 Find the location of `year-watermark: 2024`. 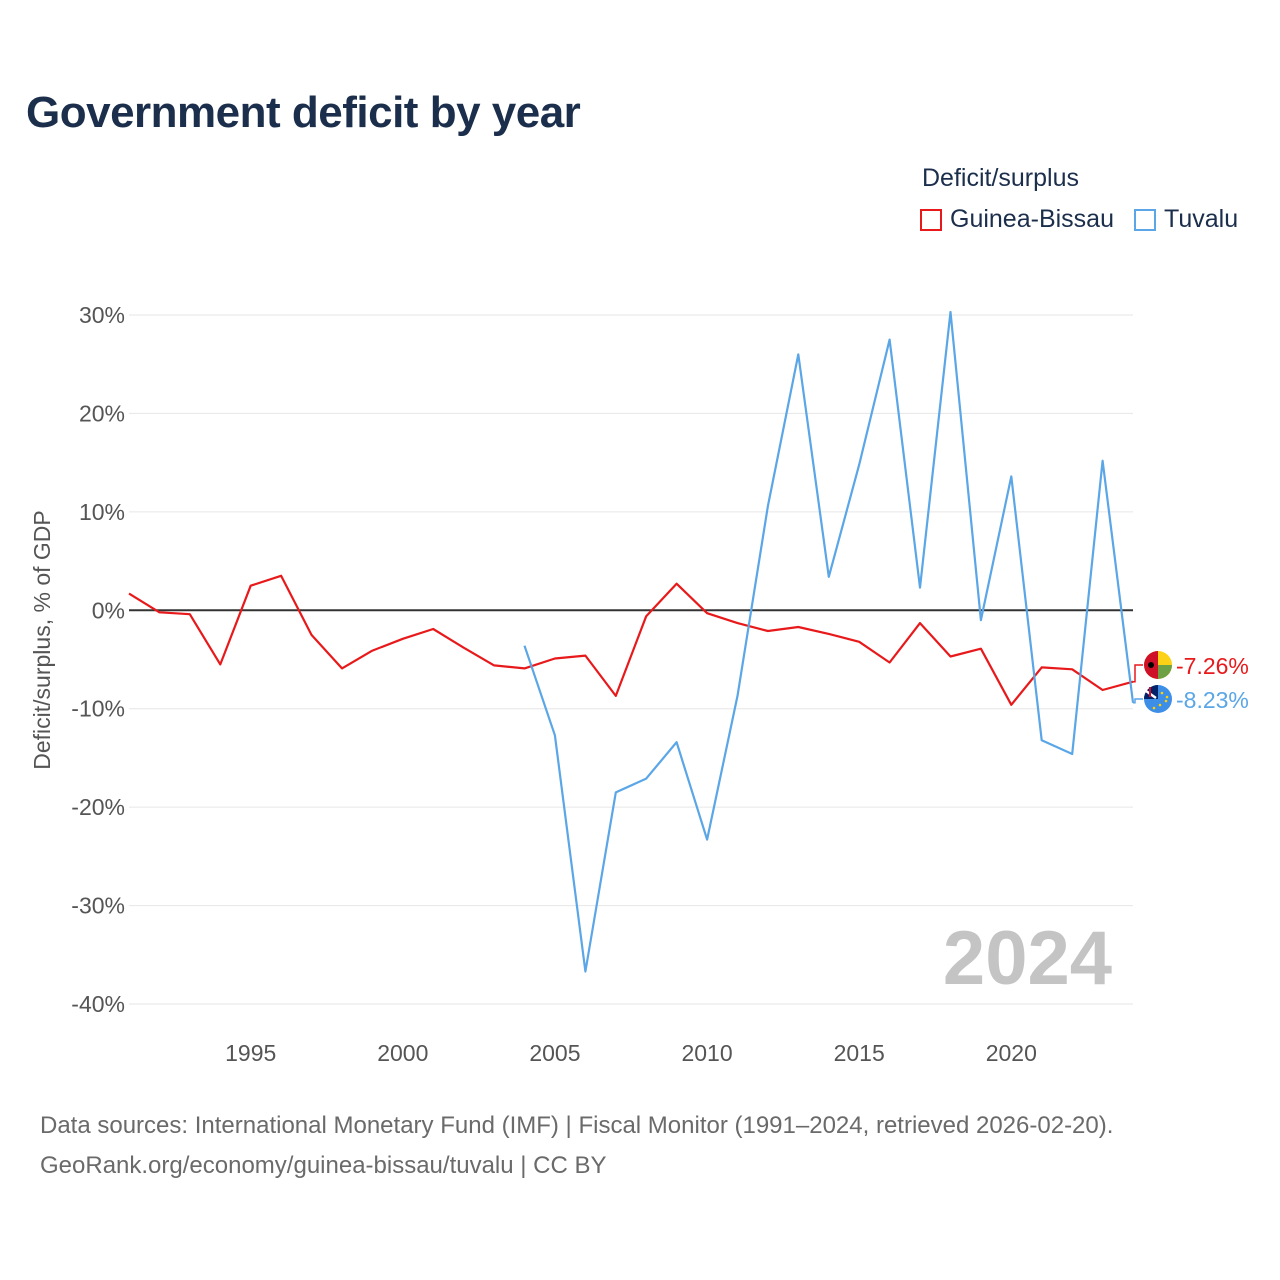

year-watermark: 2024 is located at coordinates (1027, 958).